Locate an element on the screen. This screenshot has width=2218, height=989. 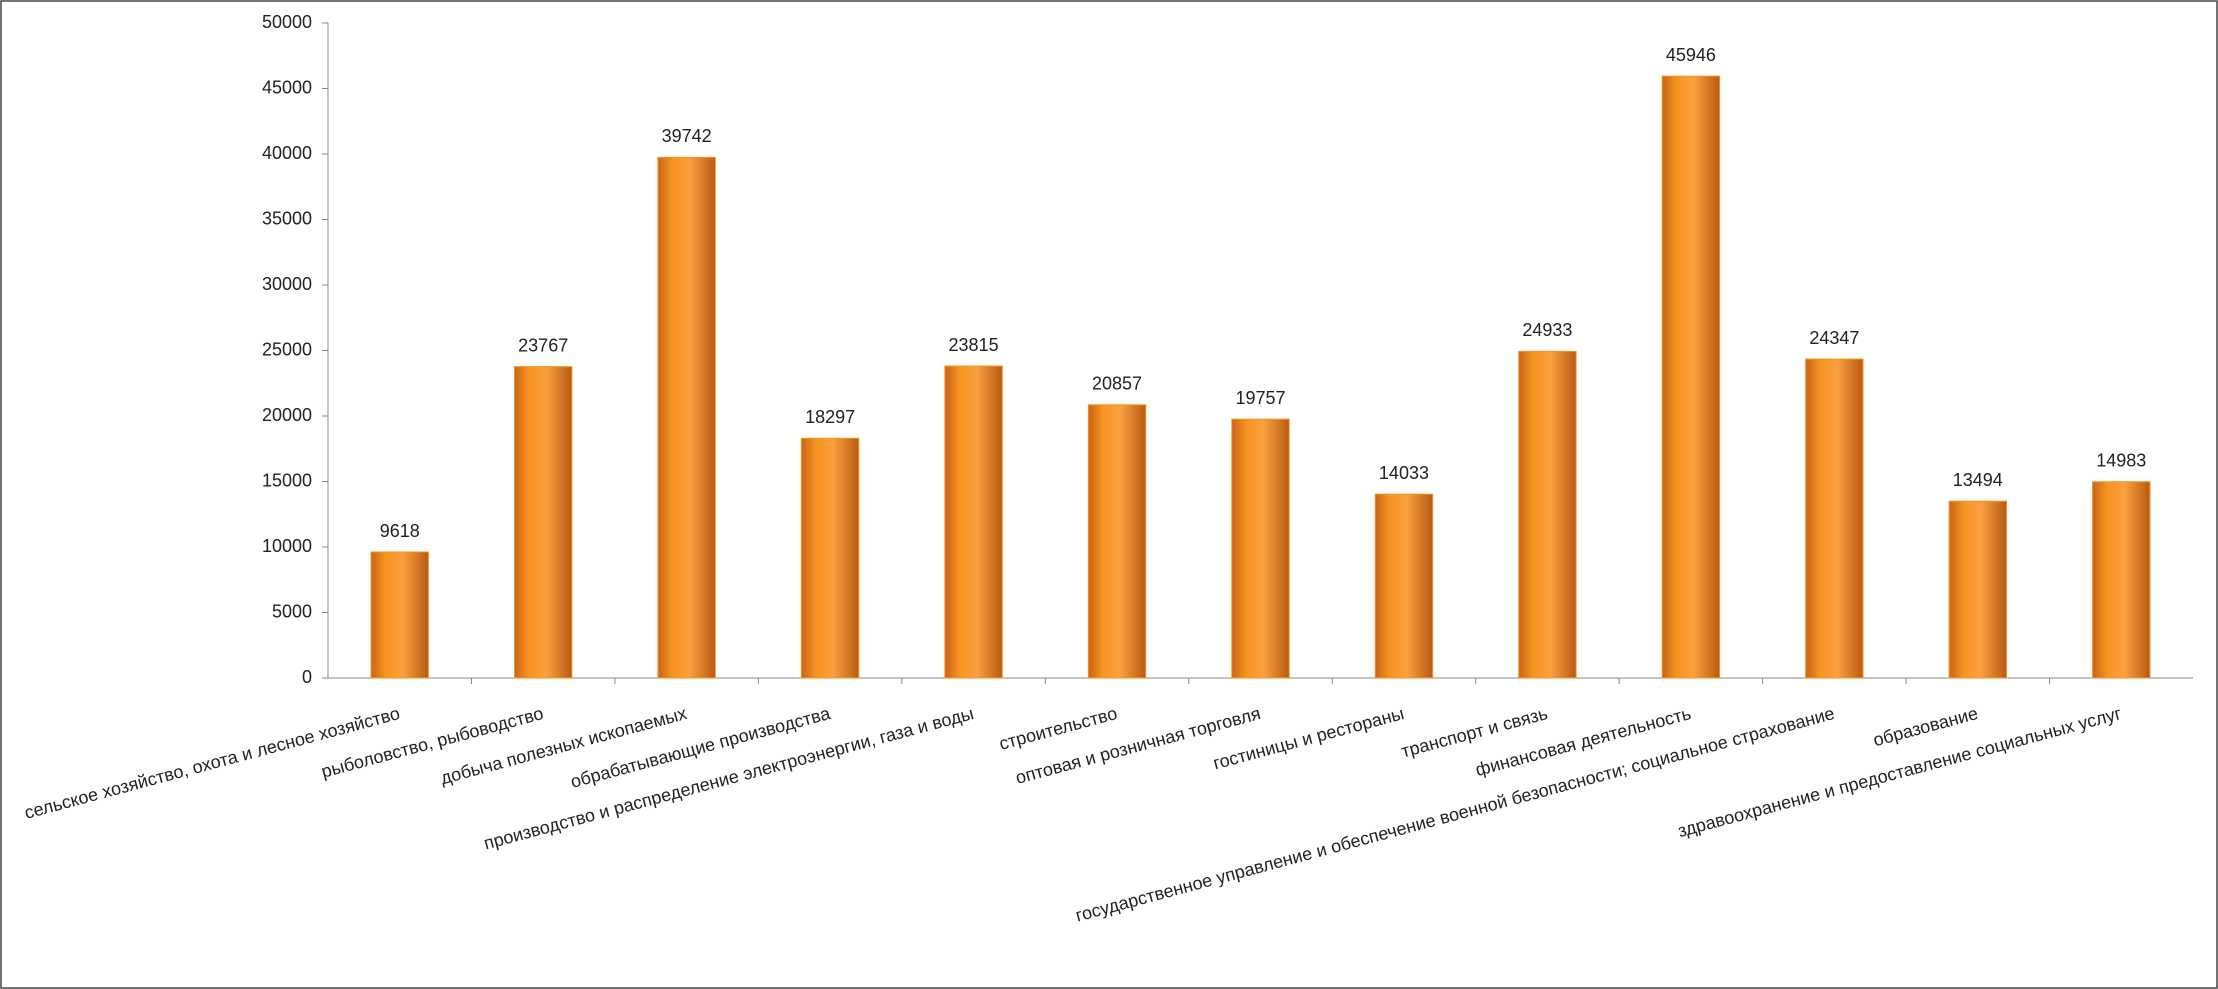
y-tick-label: 15000 is located at coordinates (287, 480).